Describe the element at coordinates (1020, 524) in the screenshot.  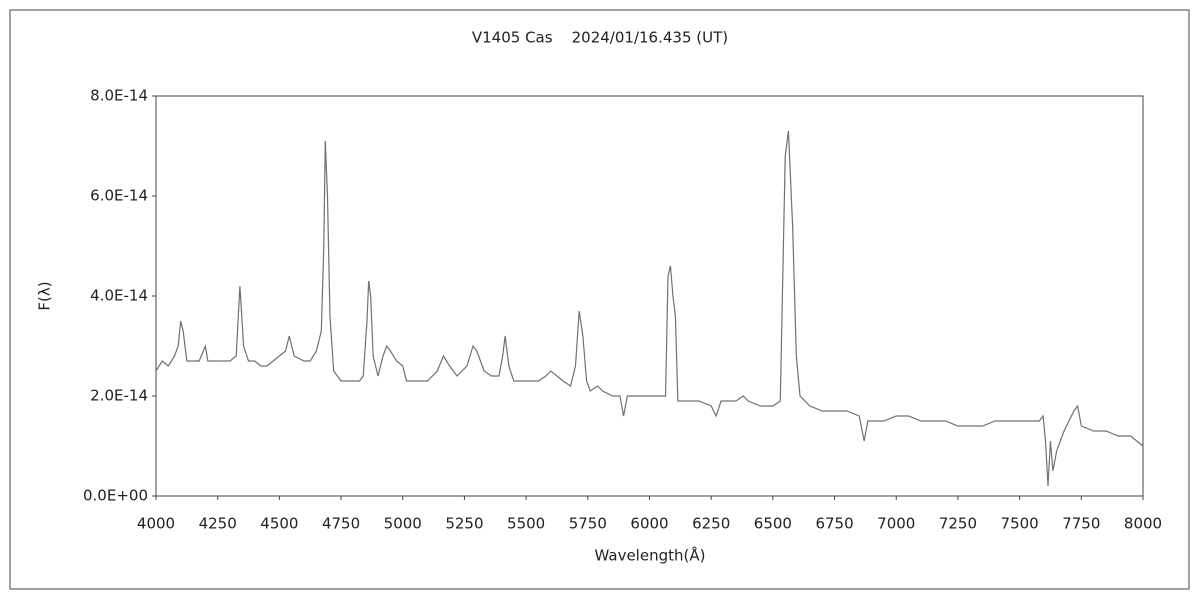
I see `x-tick-label: 7500` at that location.